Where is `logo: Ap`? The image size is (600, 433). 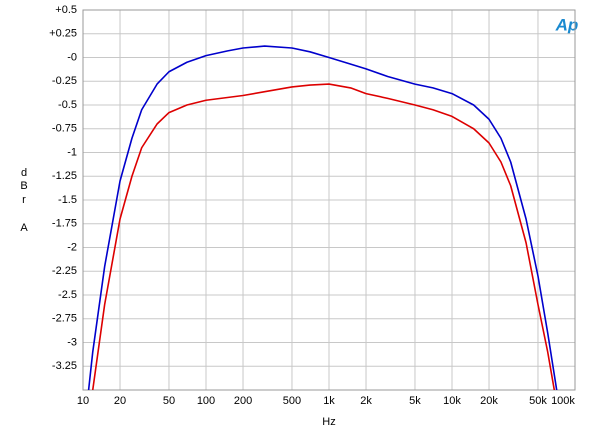
logo: Ap is located at coordinates (567, 24).